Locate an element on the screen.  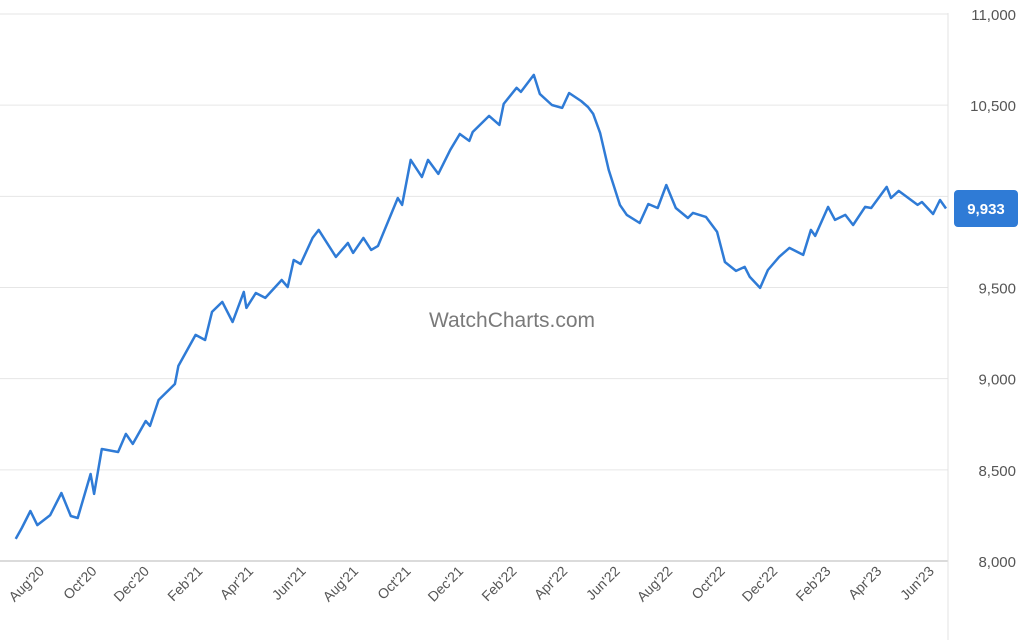
last-value-label: 9,933 is located at coordinates (986, 209).